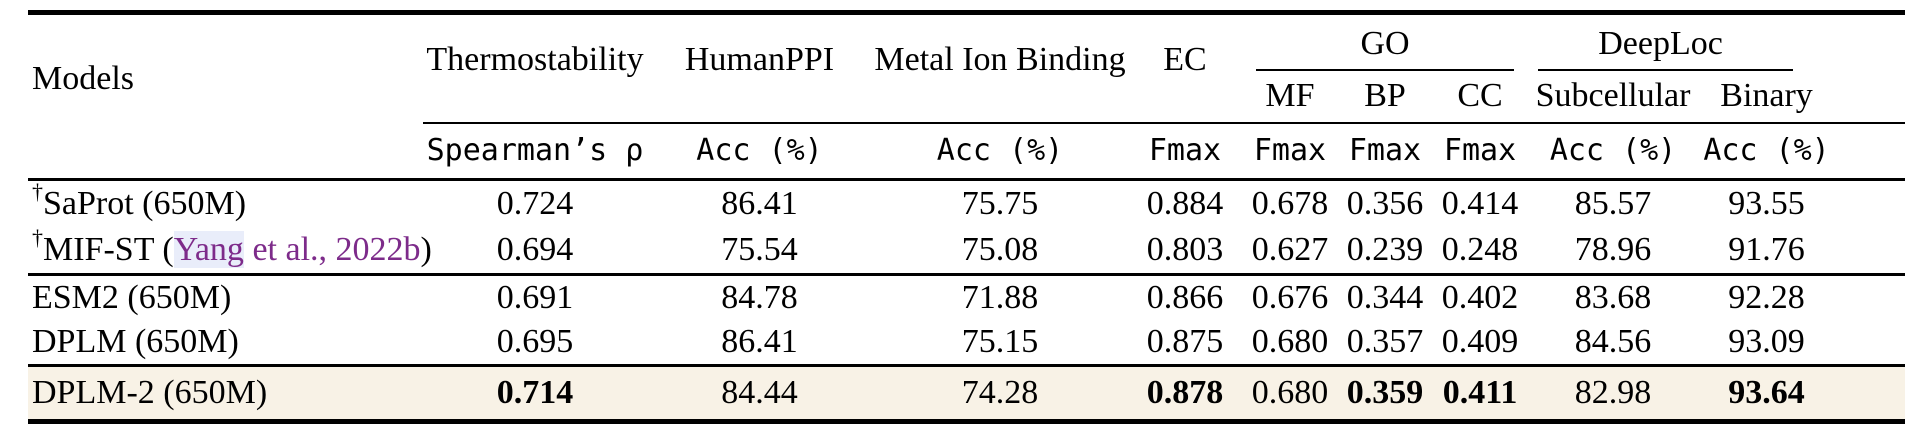  Describe the element at coordinates (1385, 95) in the screenshot. I see `column-header-go-bp: BP` at that location.